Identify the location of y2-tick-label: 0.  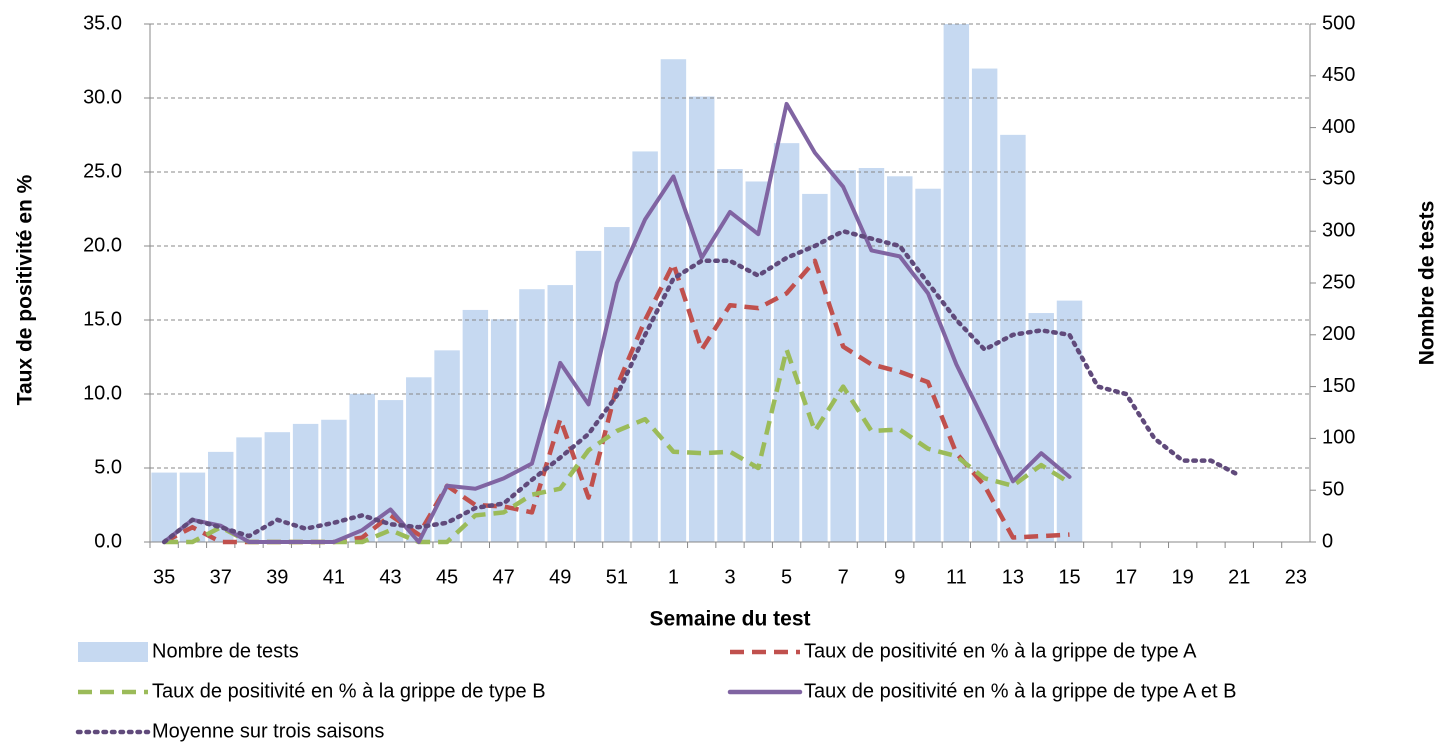
(1327, 541).